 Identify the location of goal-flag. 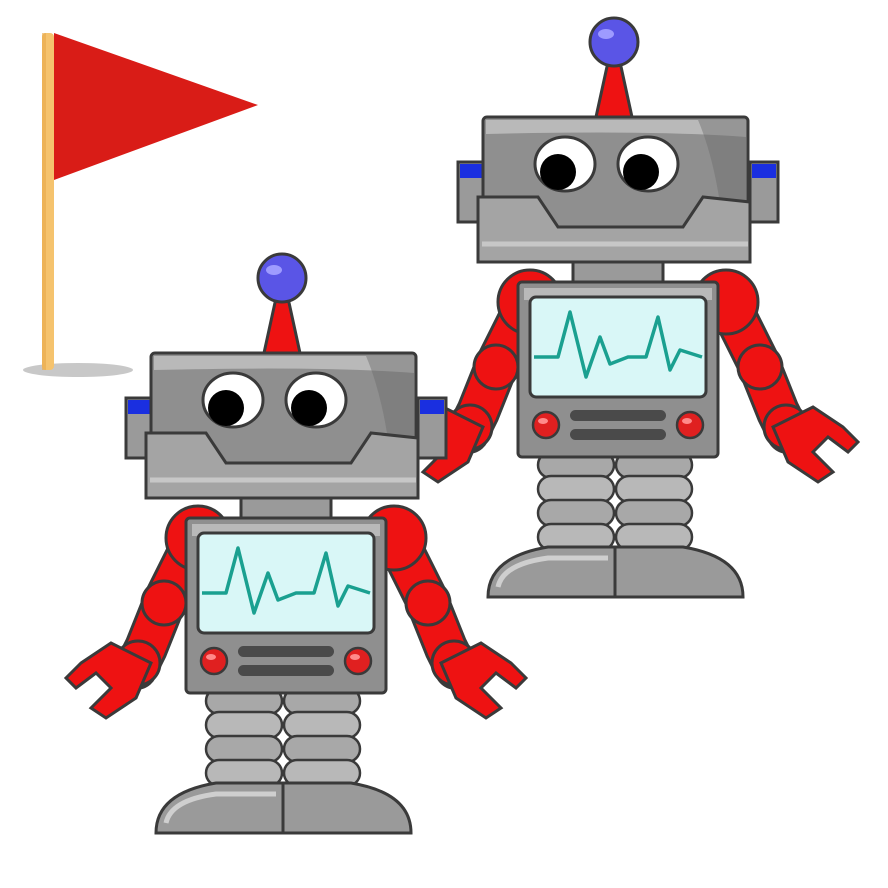
(140, 205).